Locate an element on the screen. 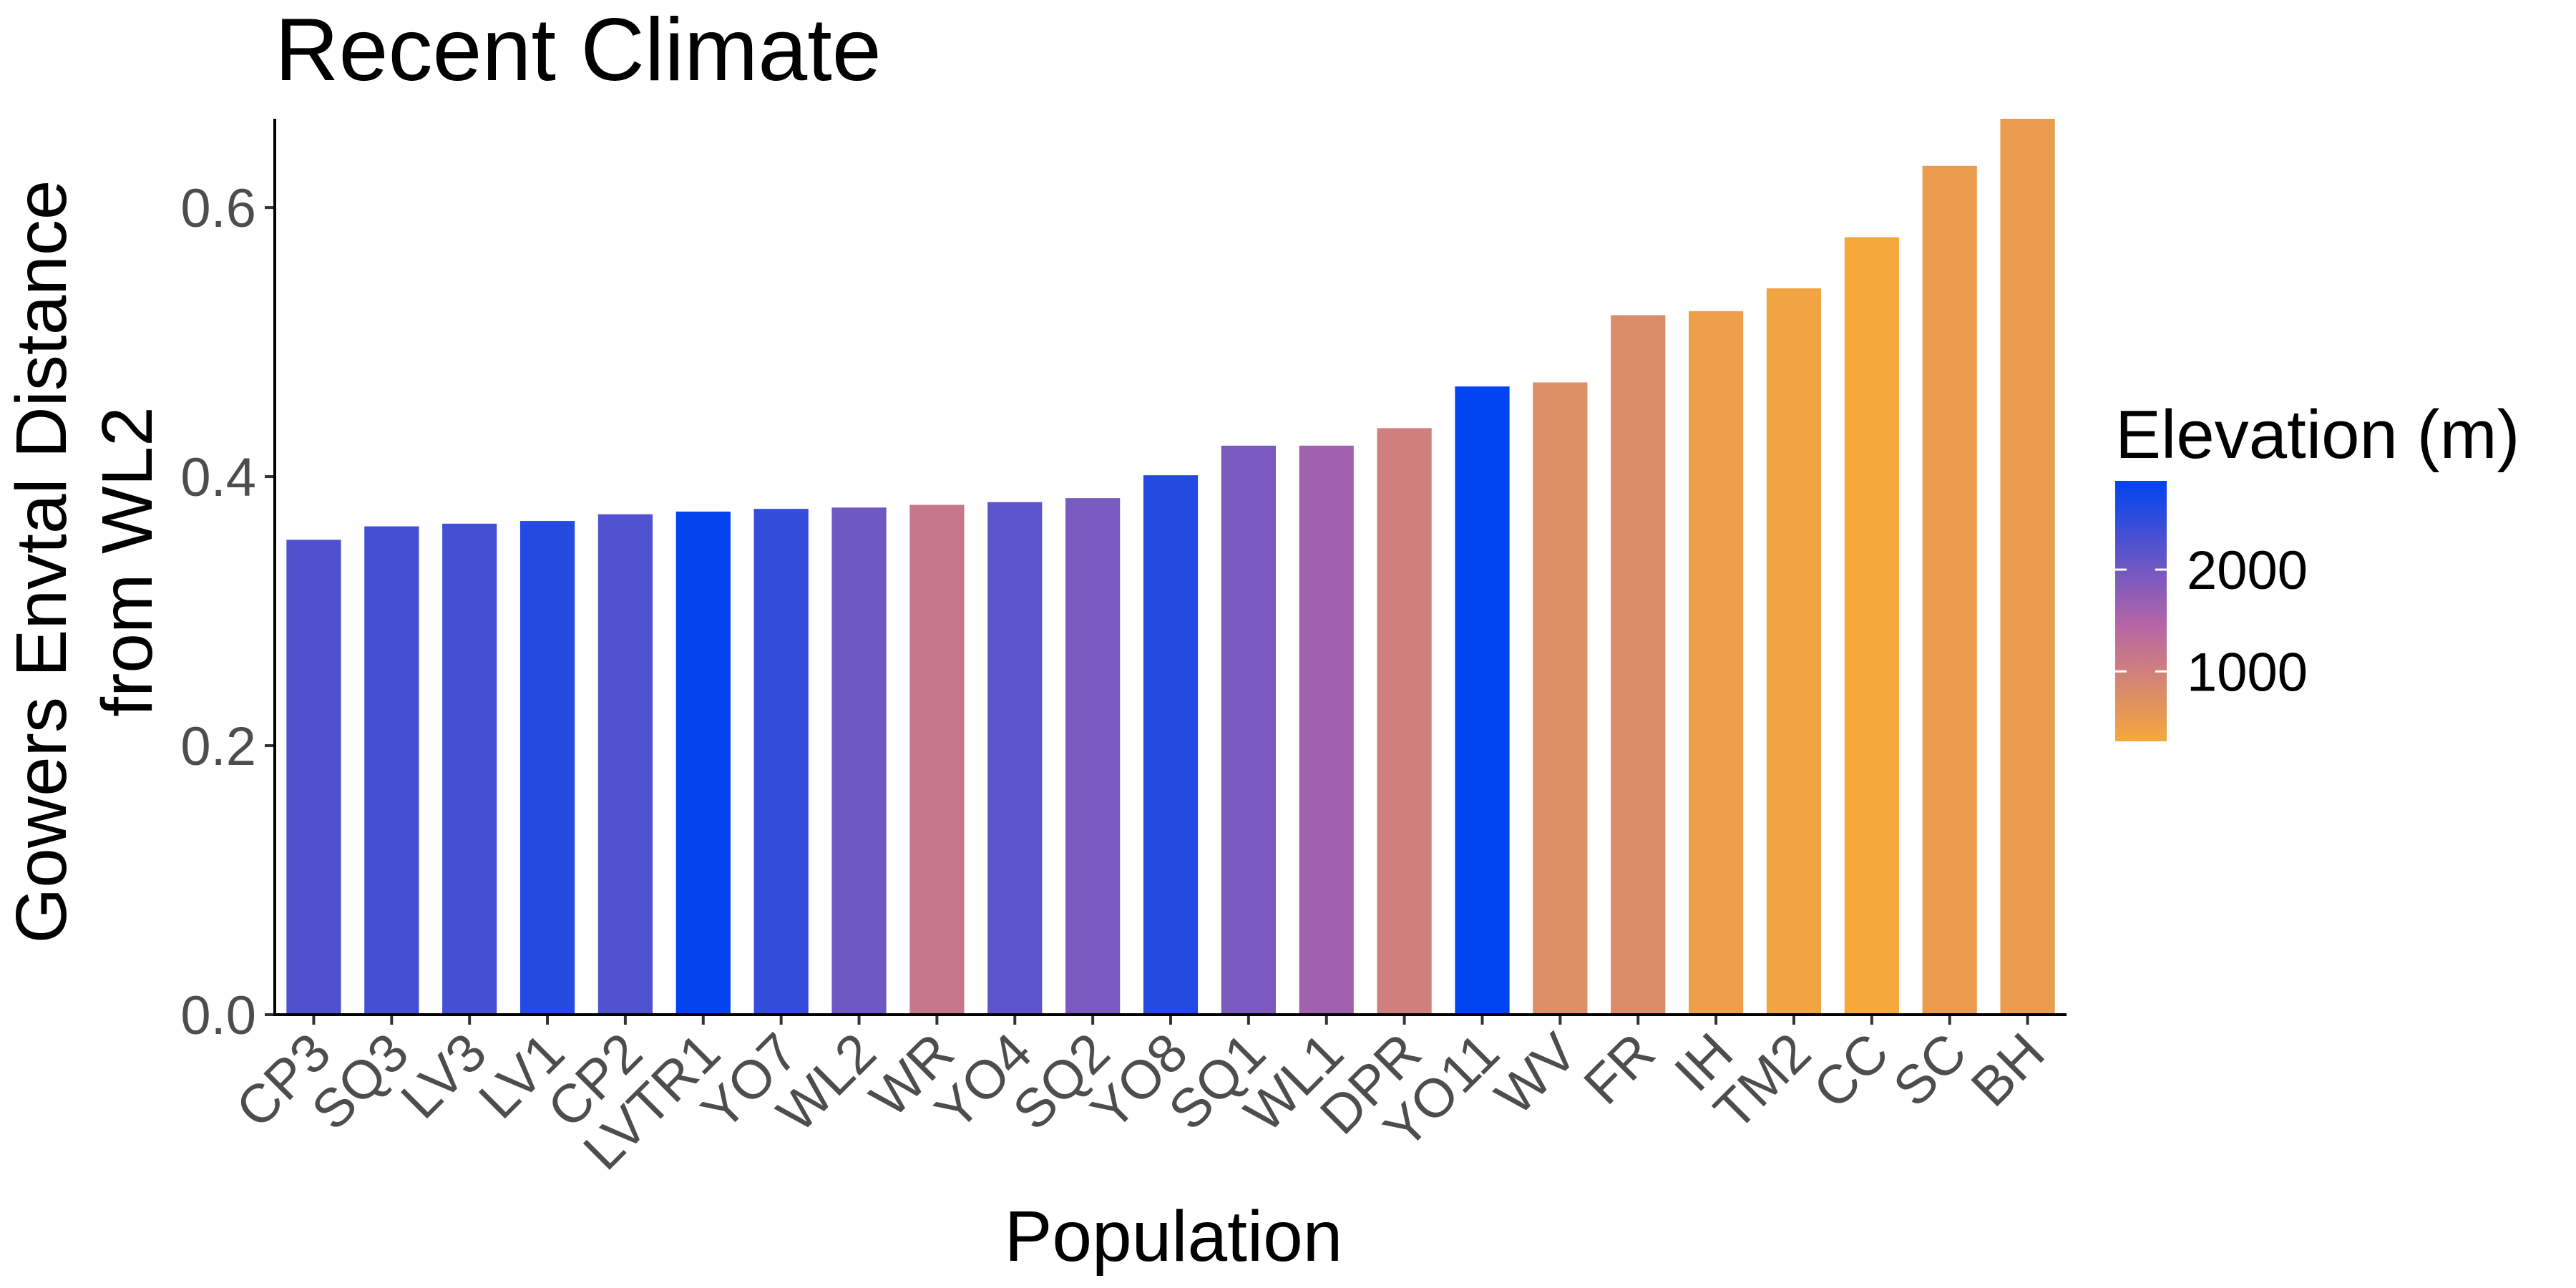 The image size is (2576, 1288). y-axis-ticks: 0.0 0.2 0.4 0.6 is located at coordinates (227, 612).